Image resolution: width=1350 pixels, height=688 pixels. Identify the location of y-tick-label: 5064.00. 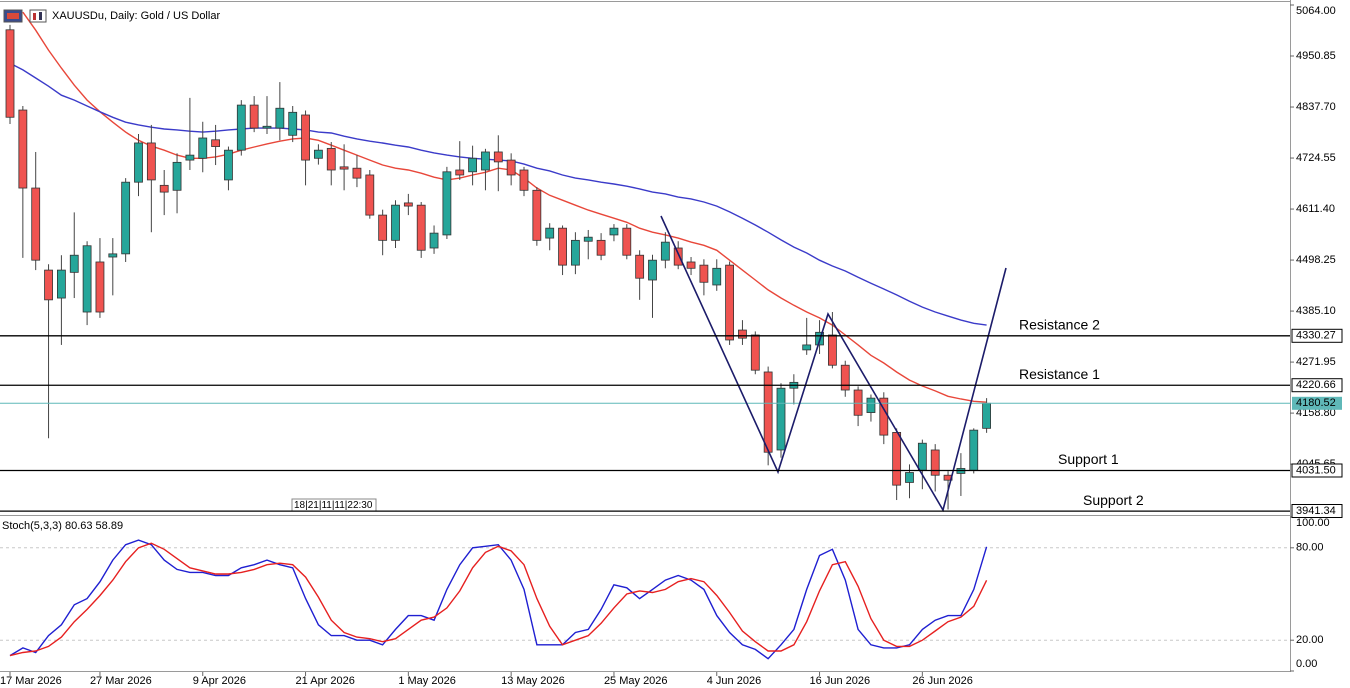
(1316, 11).